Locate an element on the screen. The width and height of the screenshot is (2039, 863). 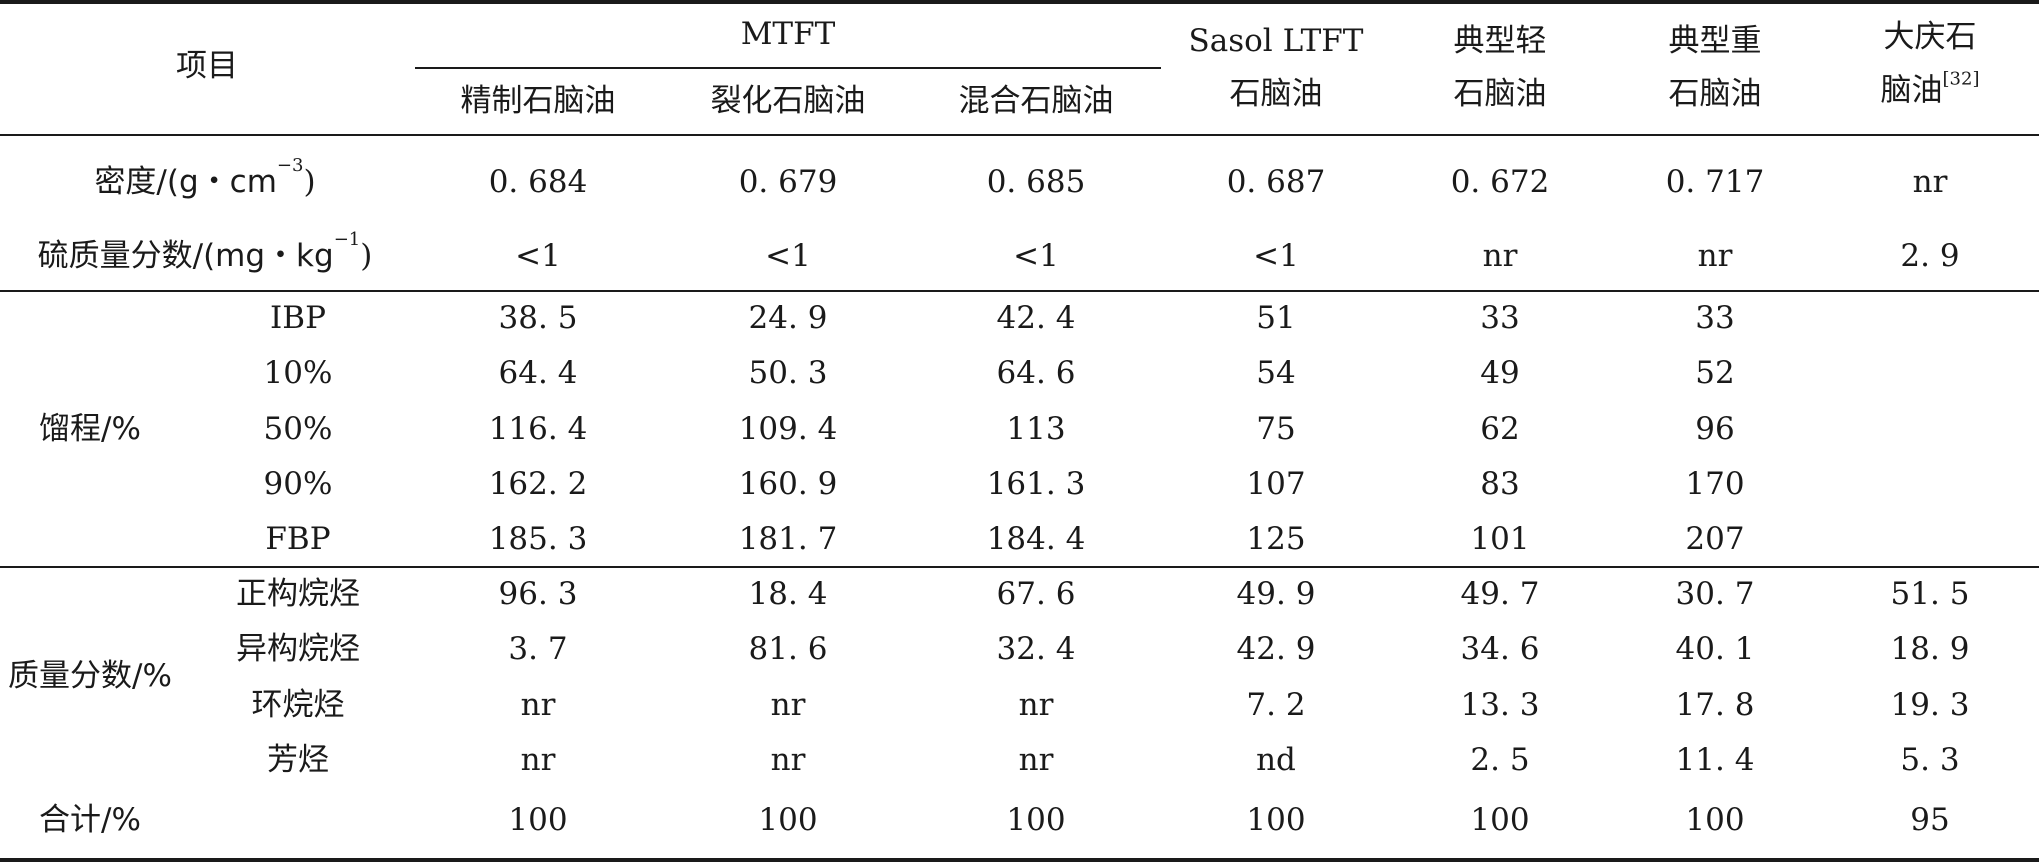
mtft-underline is located at coordinates (788, 68).